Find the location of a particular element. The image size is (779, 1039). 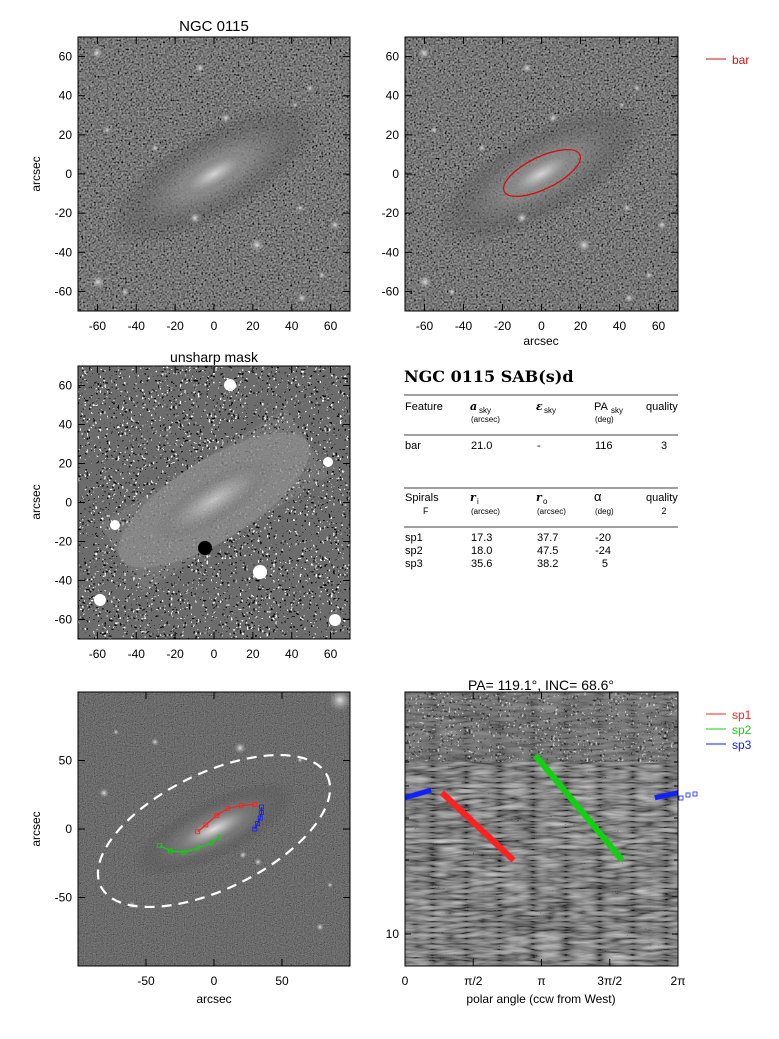

disk-boundary-ellipse is located at coordinates (214, 831).